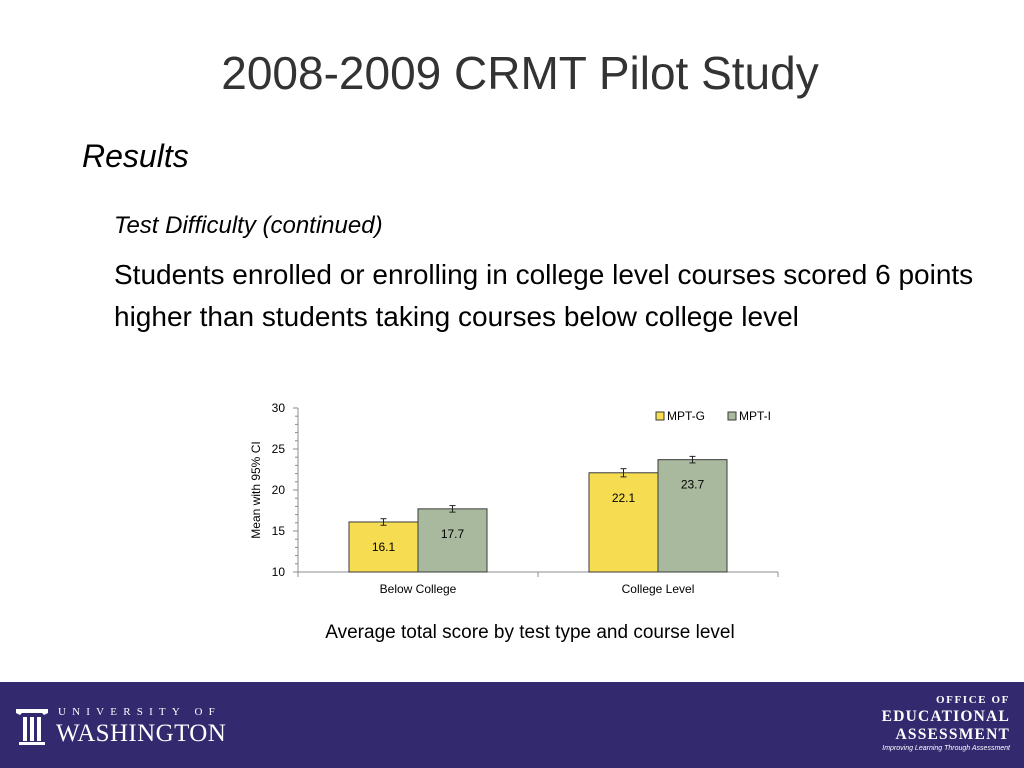  What do you see at coordinates (755, 416) in the screenshot?
I see `legend-label: MPT-I` at bounding box center [755, 416].